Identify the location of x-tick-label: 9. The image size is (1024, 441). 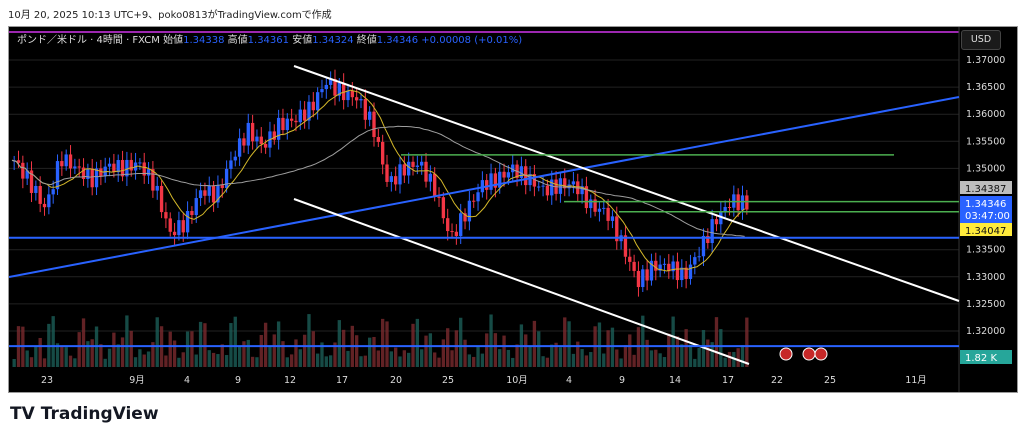
(622, 380).